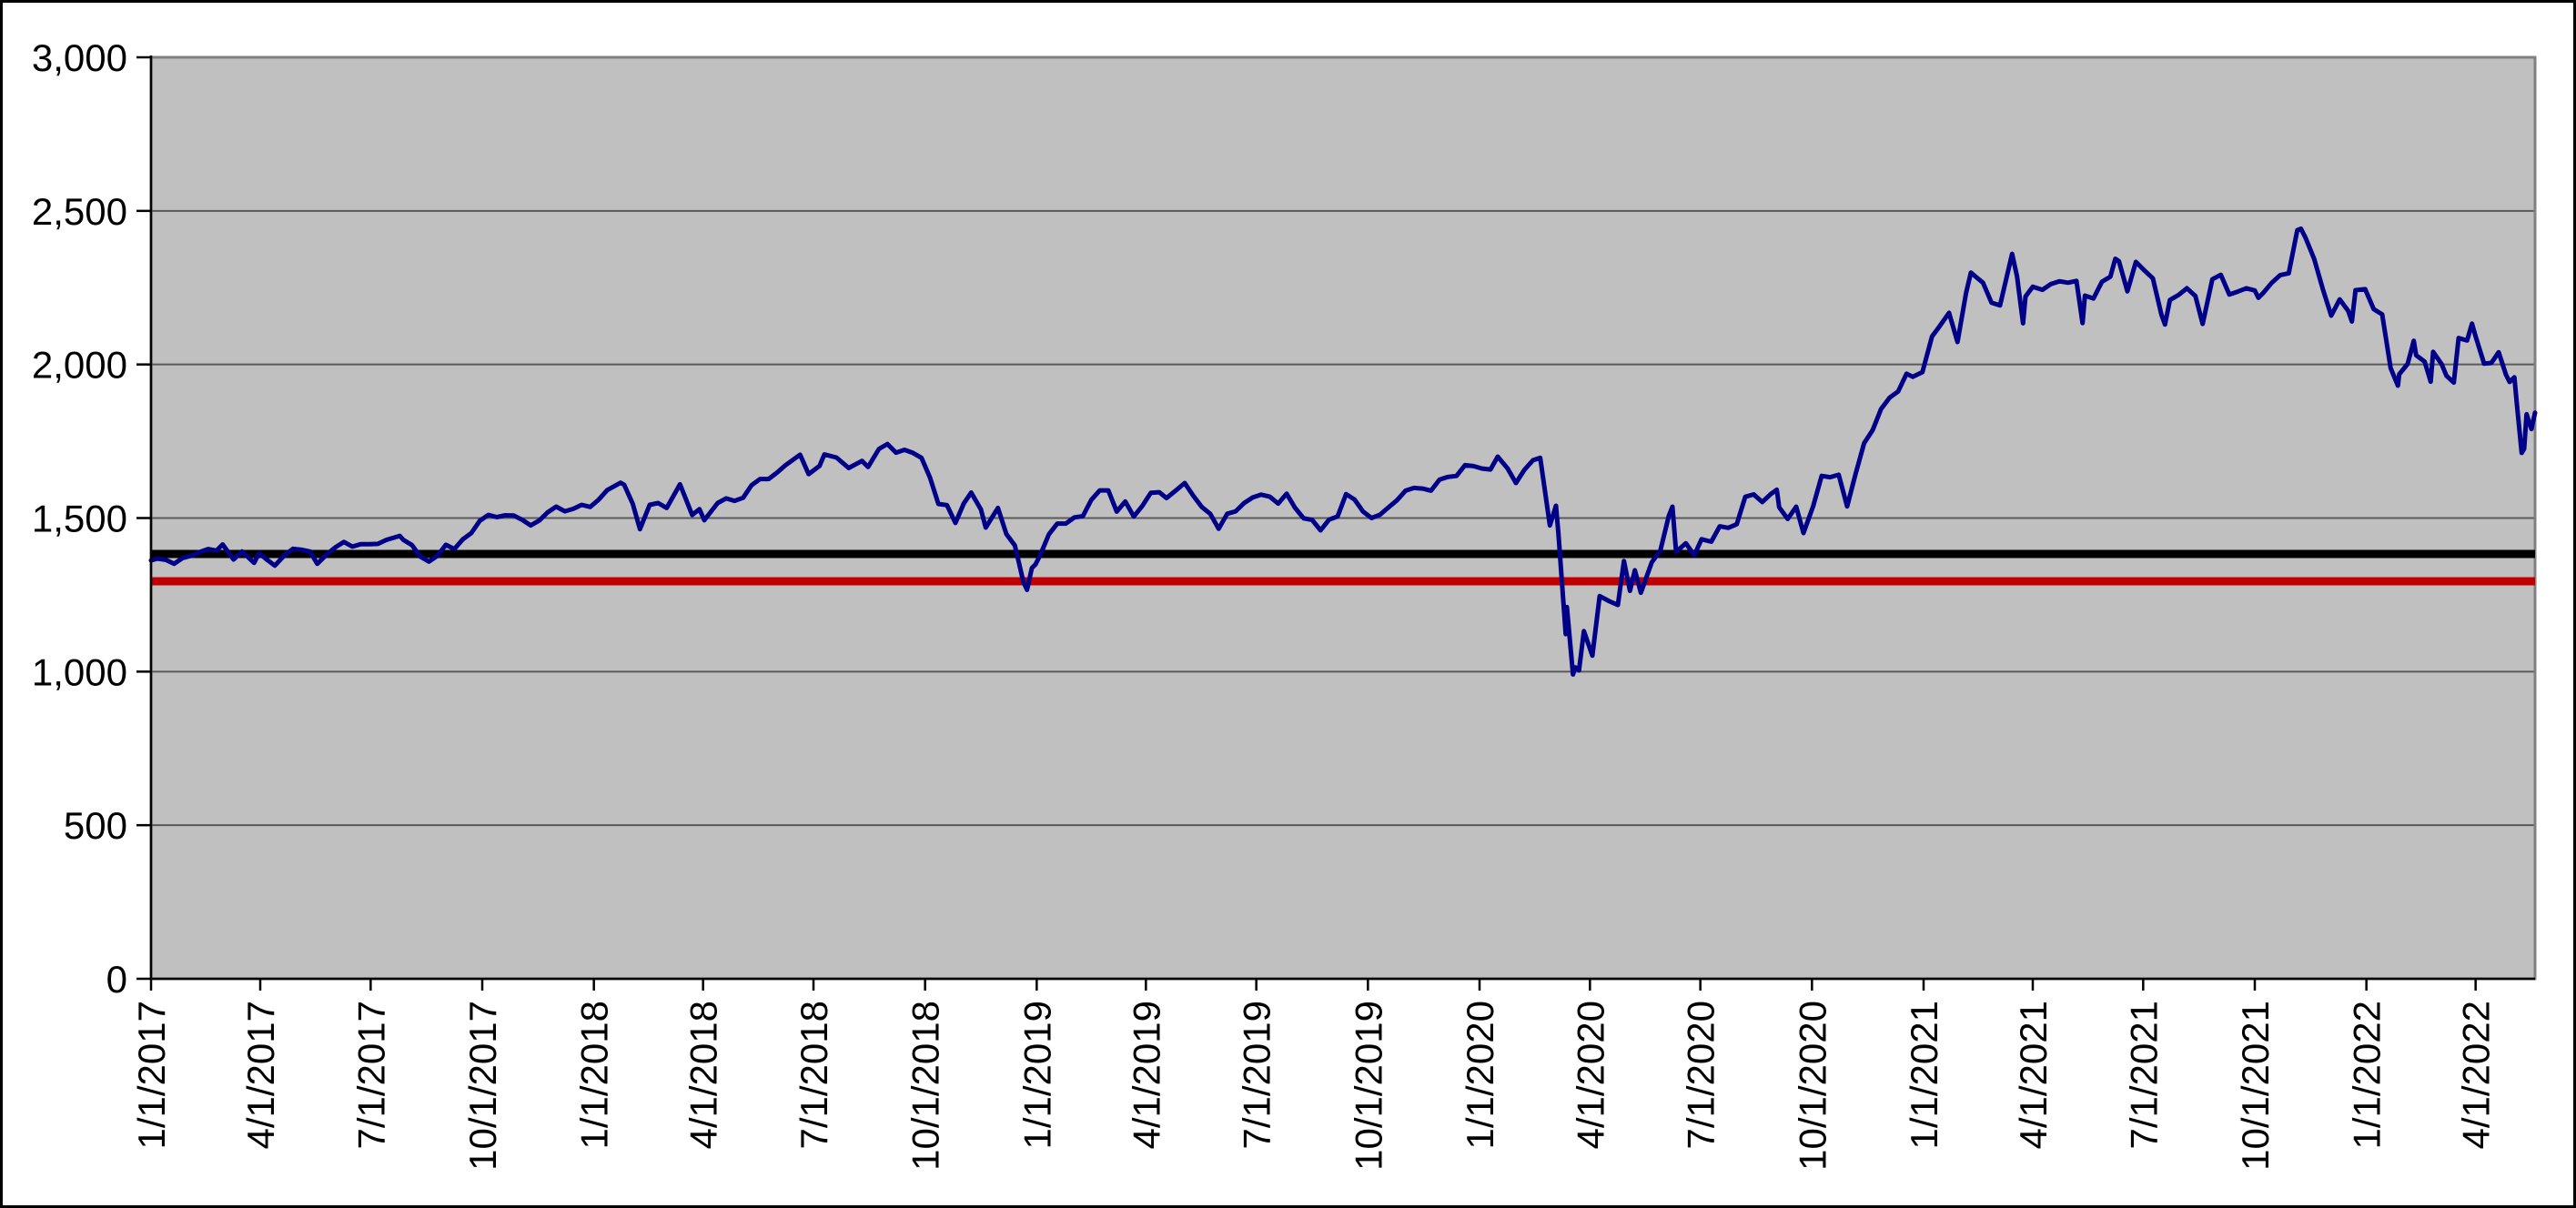 The width and height of the screenshot is (2576, 1208). I want to click on x-axis-label: 1/1/2017, so click(152, 1075).